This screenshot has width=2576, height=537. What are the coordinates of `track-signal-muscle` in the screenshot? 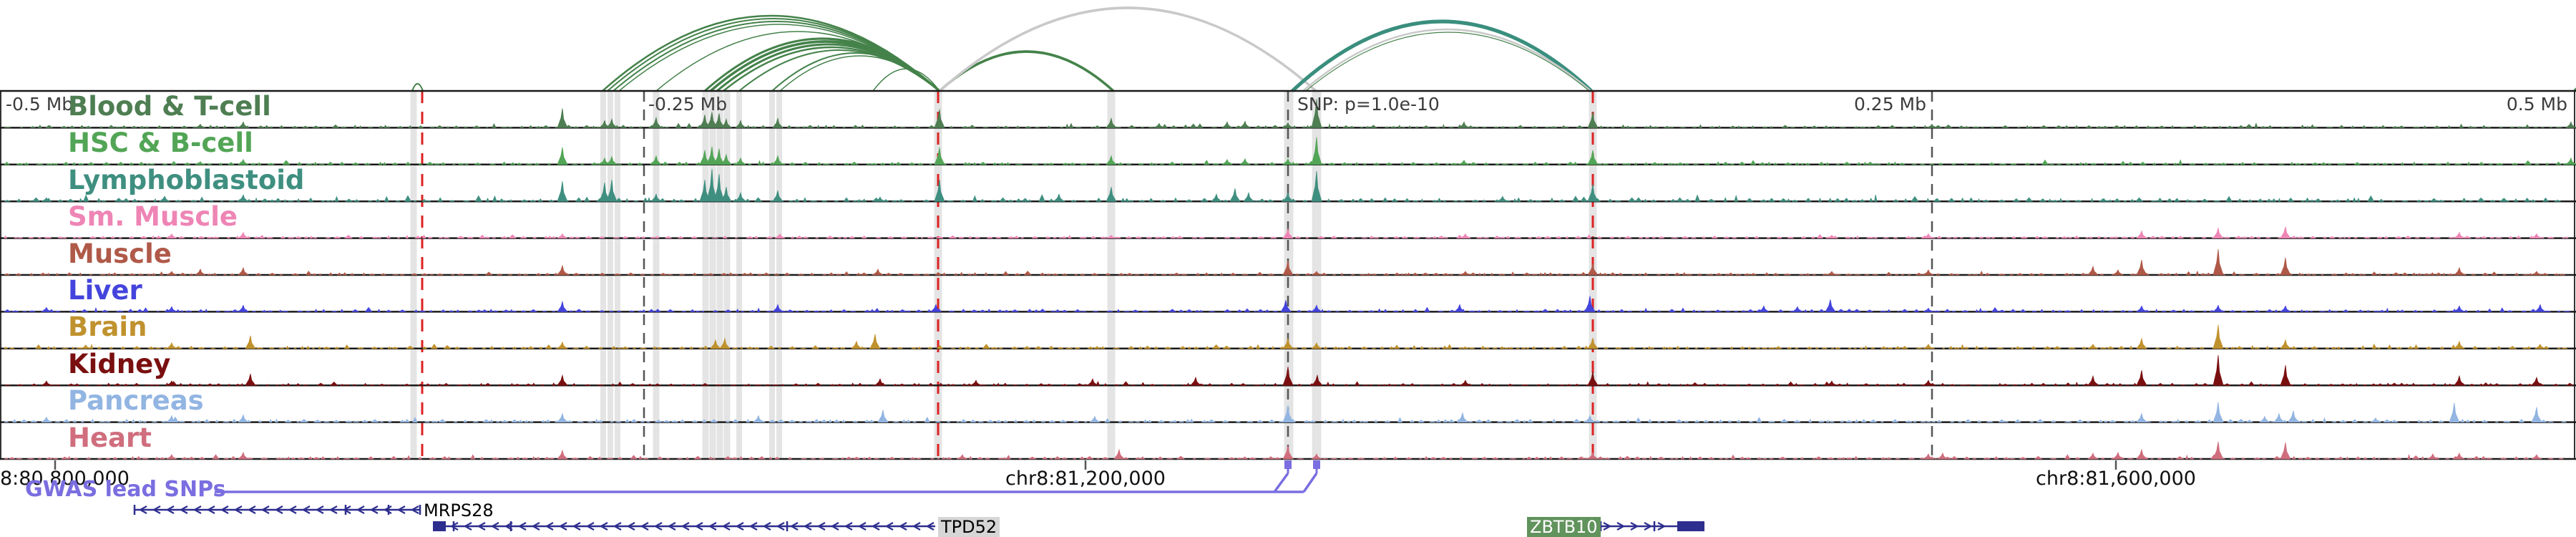 It's located at (1284, 262).